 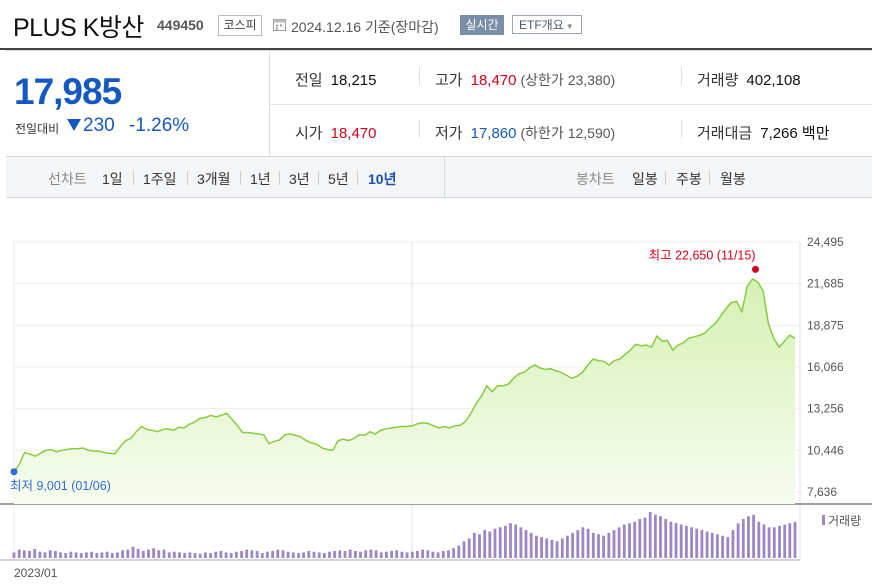 I want to click on volume-bars: 거래량, so click(x=436, y=535).